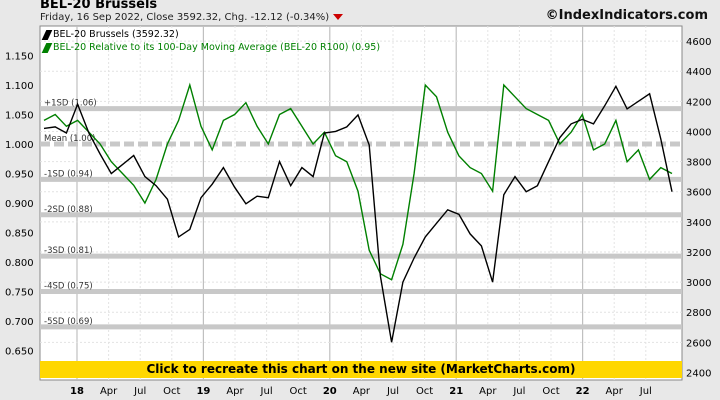  I want to click on left-tick-label: 0.900, so click(19, 204).